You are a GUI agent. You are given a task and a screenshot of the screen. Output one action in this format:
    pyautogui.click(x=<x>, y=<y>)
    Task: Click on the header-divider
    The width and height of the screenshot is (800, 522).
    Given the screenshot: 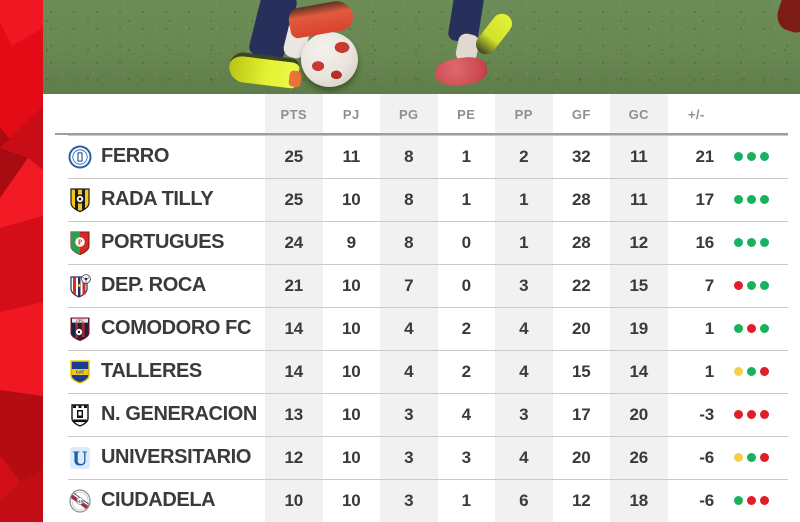 What is the action you would take?
    pyautogui.click(x=421, y=134)
    